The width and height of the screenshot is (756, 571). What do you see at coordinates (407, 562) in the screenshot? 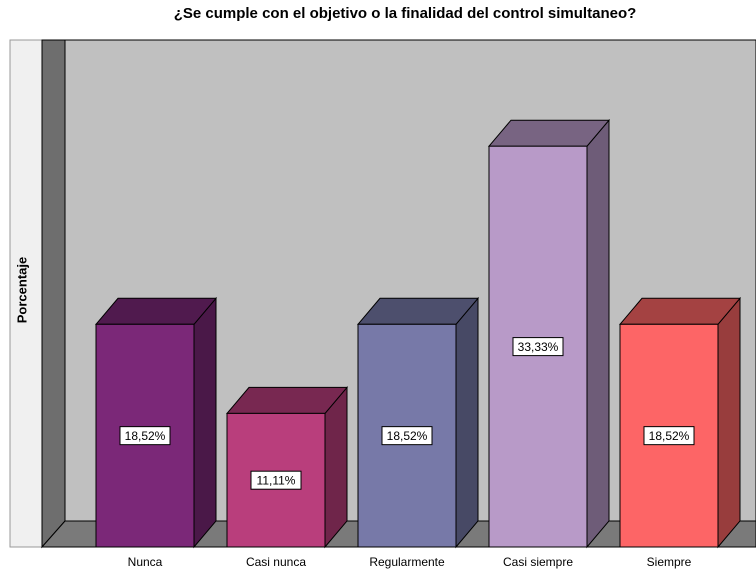
I see `x-tick-label: Regularmente` at bounding box center [407, 562].